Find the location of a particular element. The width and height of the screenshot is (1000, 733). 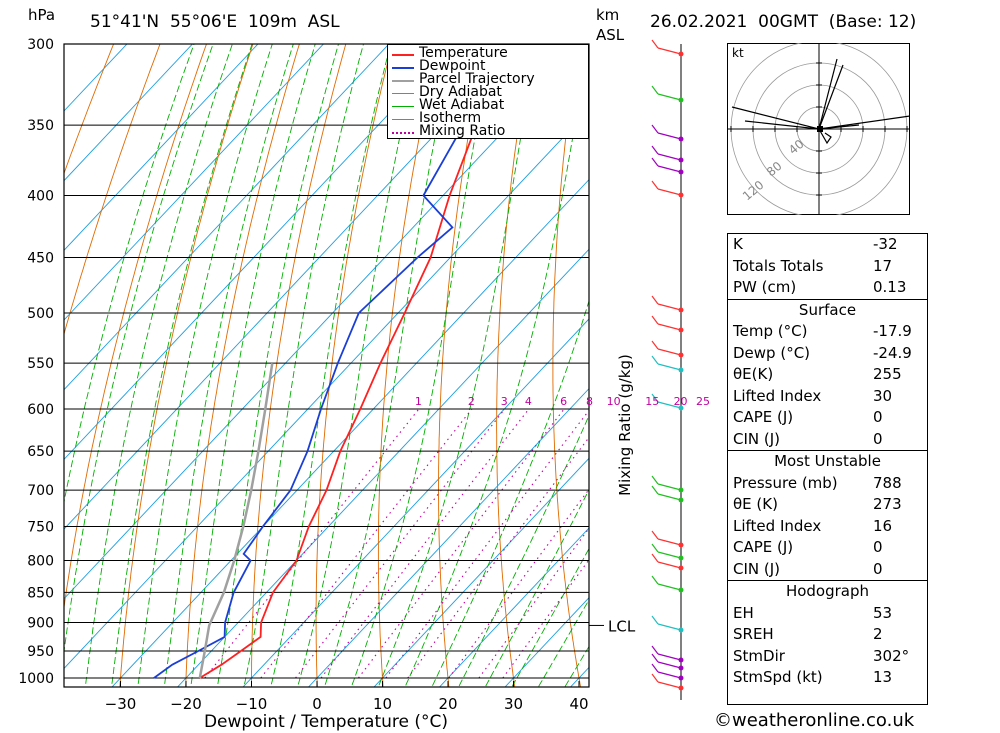

pressure-tick-label: 800 is located at coordinates (40, 561).